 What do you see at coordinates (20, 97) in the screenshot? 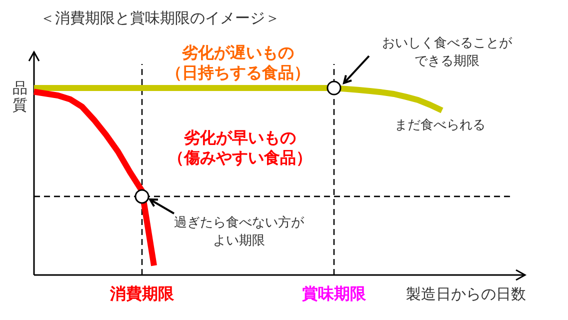
I see `y-axis-title: 品質` at bounding box center [20, 97].